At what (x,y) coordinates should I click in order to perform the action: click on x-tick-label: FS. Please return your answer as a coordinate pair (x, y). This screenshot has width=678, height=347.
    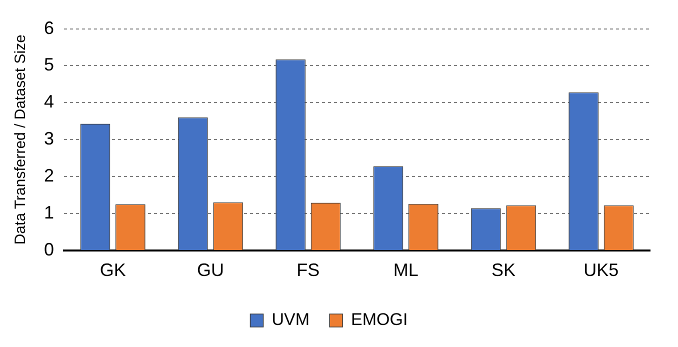
    Looking at the image, I should click on (308, 270).